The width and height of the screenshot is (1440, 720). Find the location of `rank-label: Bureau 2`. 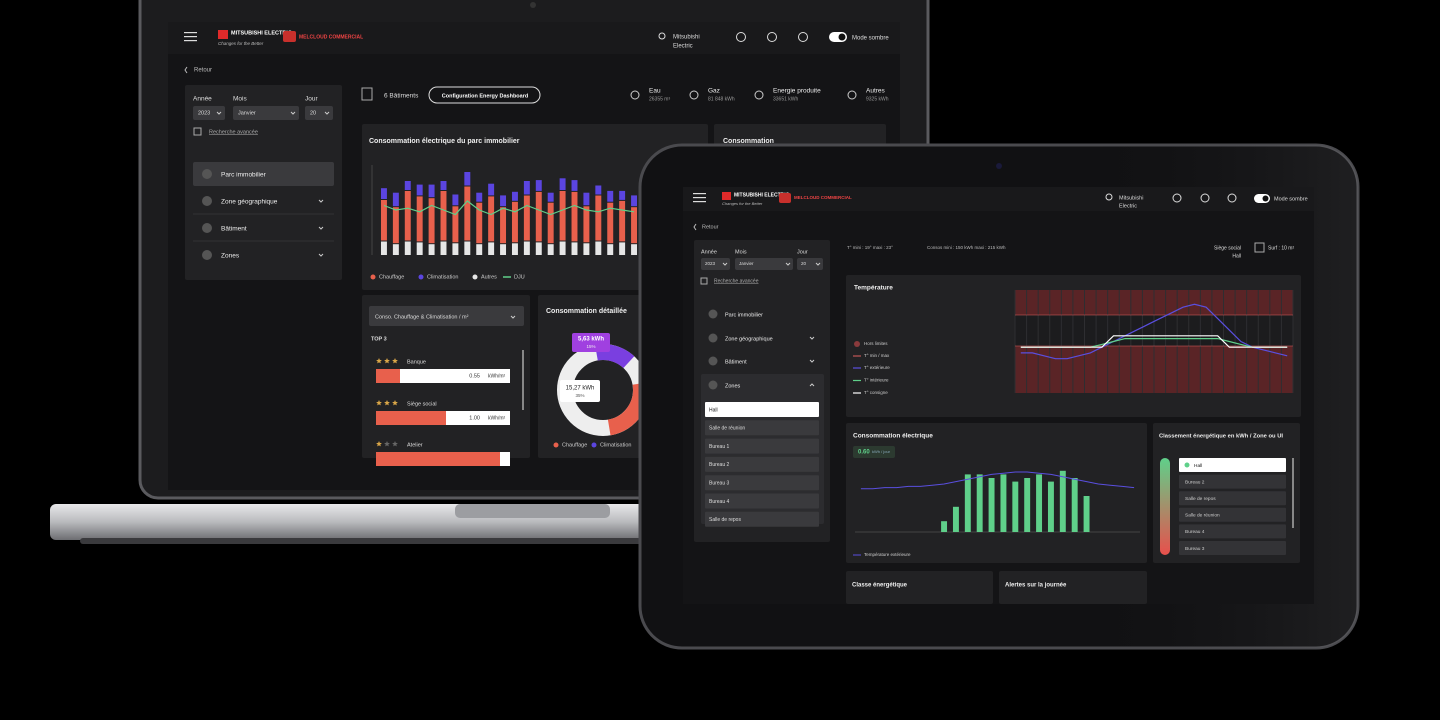

rank-label: Bureau 2 is located at coordinates (1195, 482).